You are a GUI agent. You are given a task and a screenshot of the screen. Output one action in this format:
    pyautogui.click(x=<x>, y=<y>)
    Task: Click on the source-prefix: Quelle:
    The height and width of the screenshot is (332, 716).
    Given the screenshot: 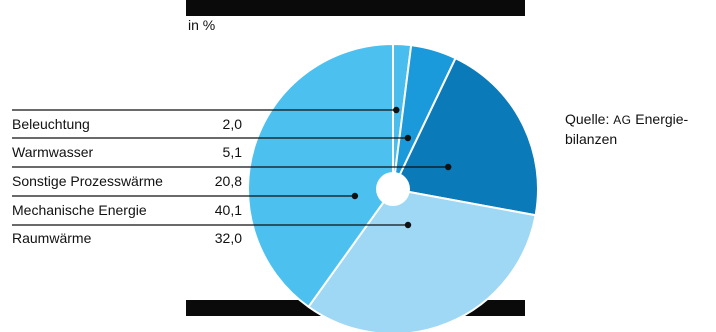 What is the action you would take?
    pyautogui.click(x=589, y=119)
    